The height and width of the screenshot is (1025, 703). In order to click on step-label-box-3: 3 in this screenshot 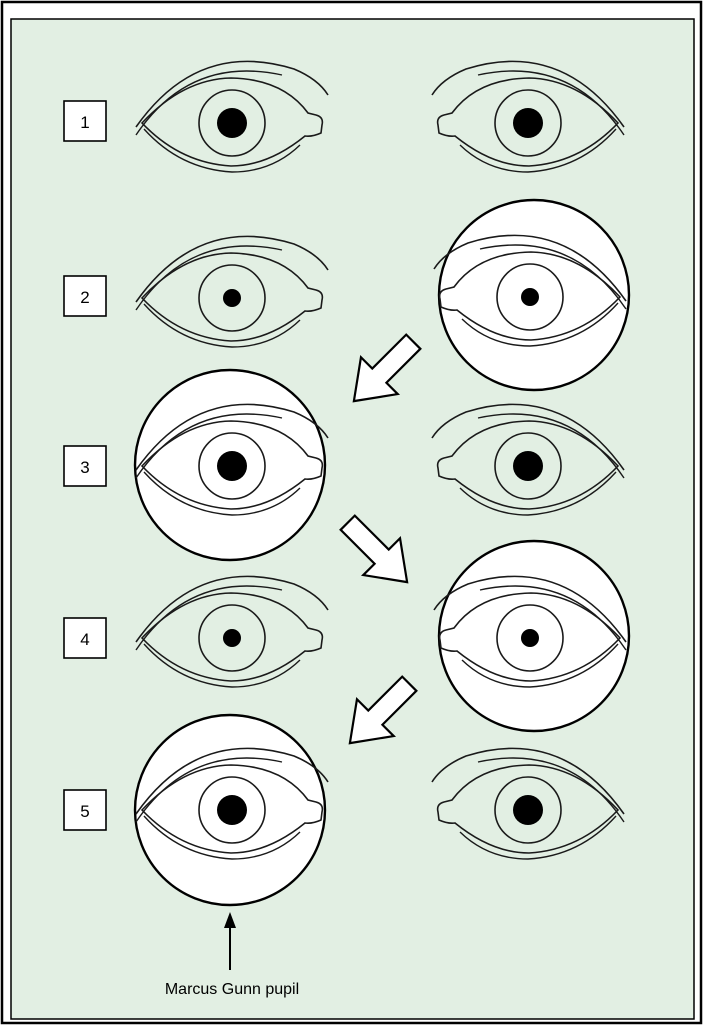, I will do `click(85, 466)`.